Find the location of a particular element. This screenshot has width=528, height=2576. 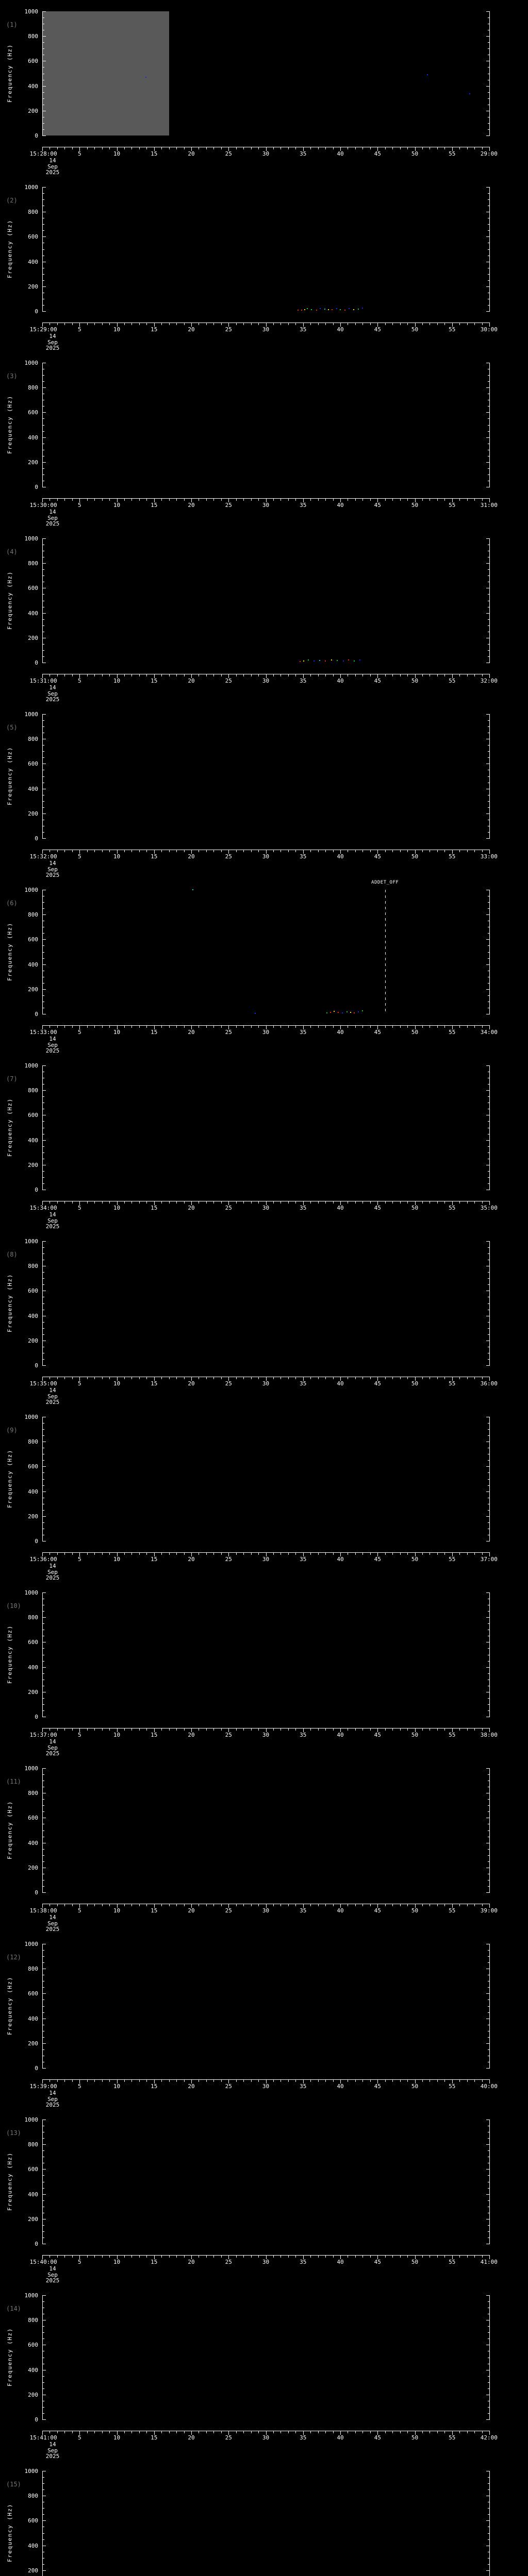

x-tick-label: 5 is located at coordinates (79, 153).